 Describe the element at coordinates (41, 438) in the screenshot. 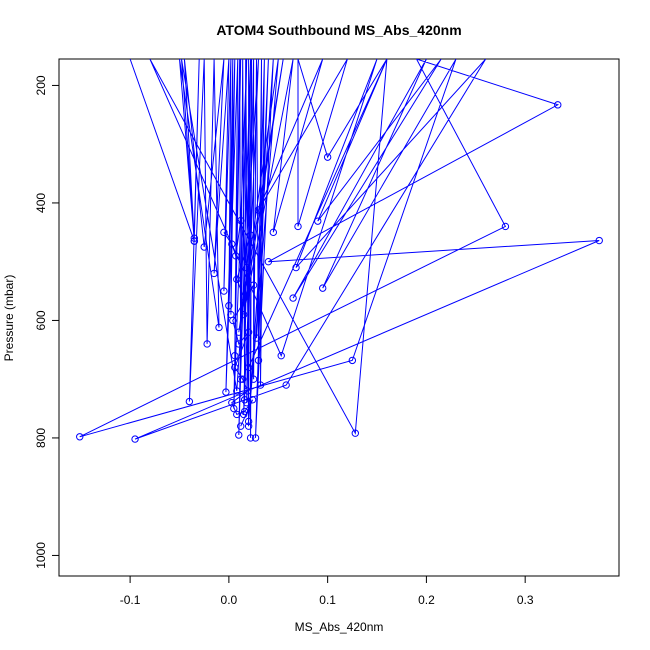

I see `y-tick-label: 800` at that location.